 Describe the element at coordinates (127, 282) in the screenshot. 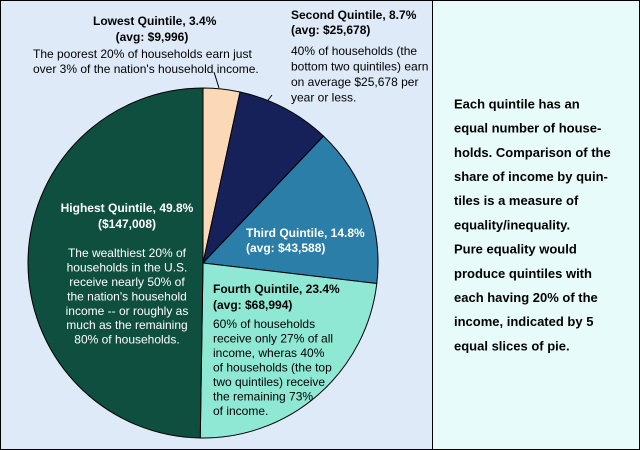

I see `slice-description: receive nearly 50% of` at that location.